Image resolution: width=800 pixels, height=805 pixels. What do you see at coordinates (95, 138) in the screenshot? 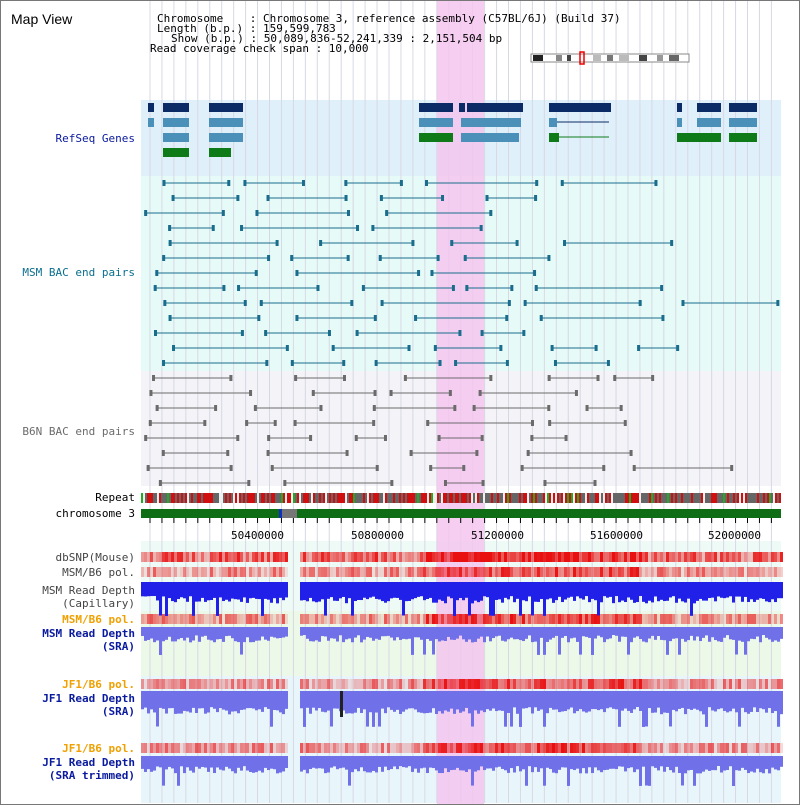
I see `track-label-refseq: RefSeq Genes` at bounding box center [95, 138].